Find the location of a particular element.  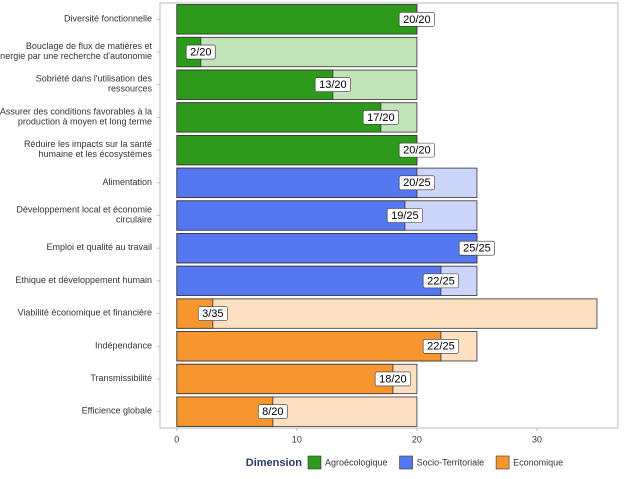

value-label: 20/25 is located at coordinates (417, 183).